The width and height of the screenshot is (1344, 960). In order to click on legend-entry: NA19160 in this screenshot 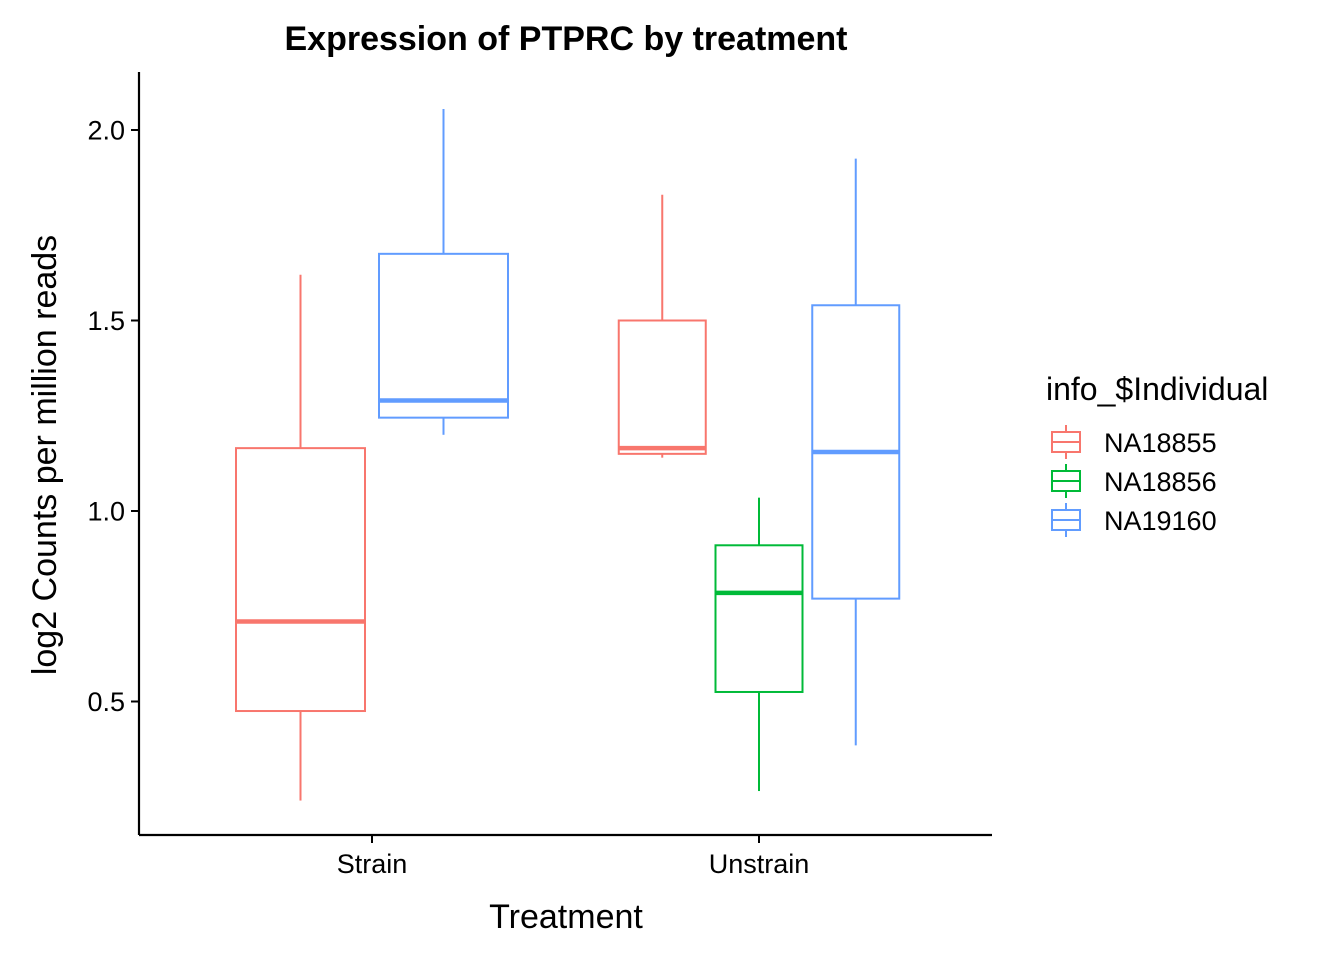, I will do `click(1134, 520)`.